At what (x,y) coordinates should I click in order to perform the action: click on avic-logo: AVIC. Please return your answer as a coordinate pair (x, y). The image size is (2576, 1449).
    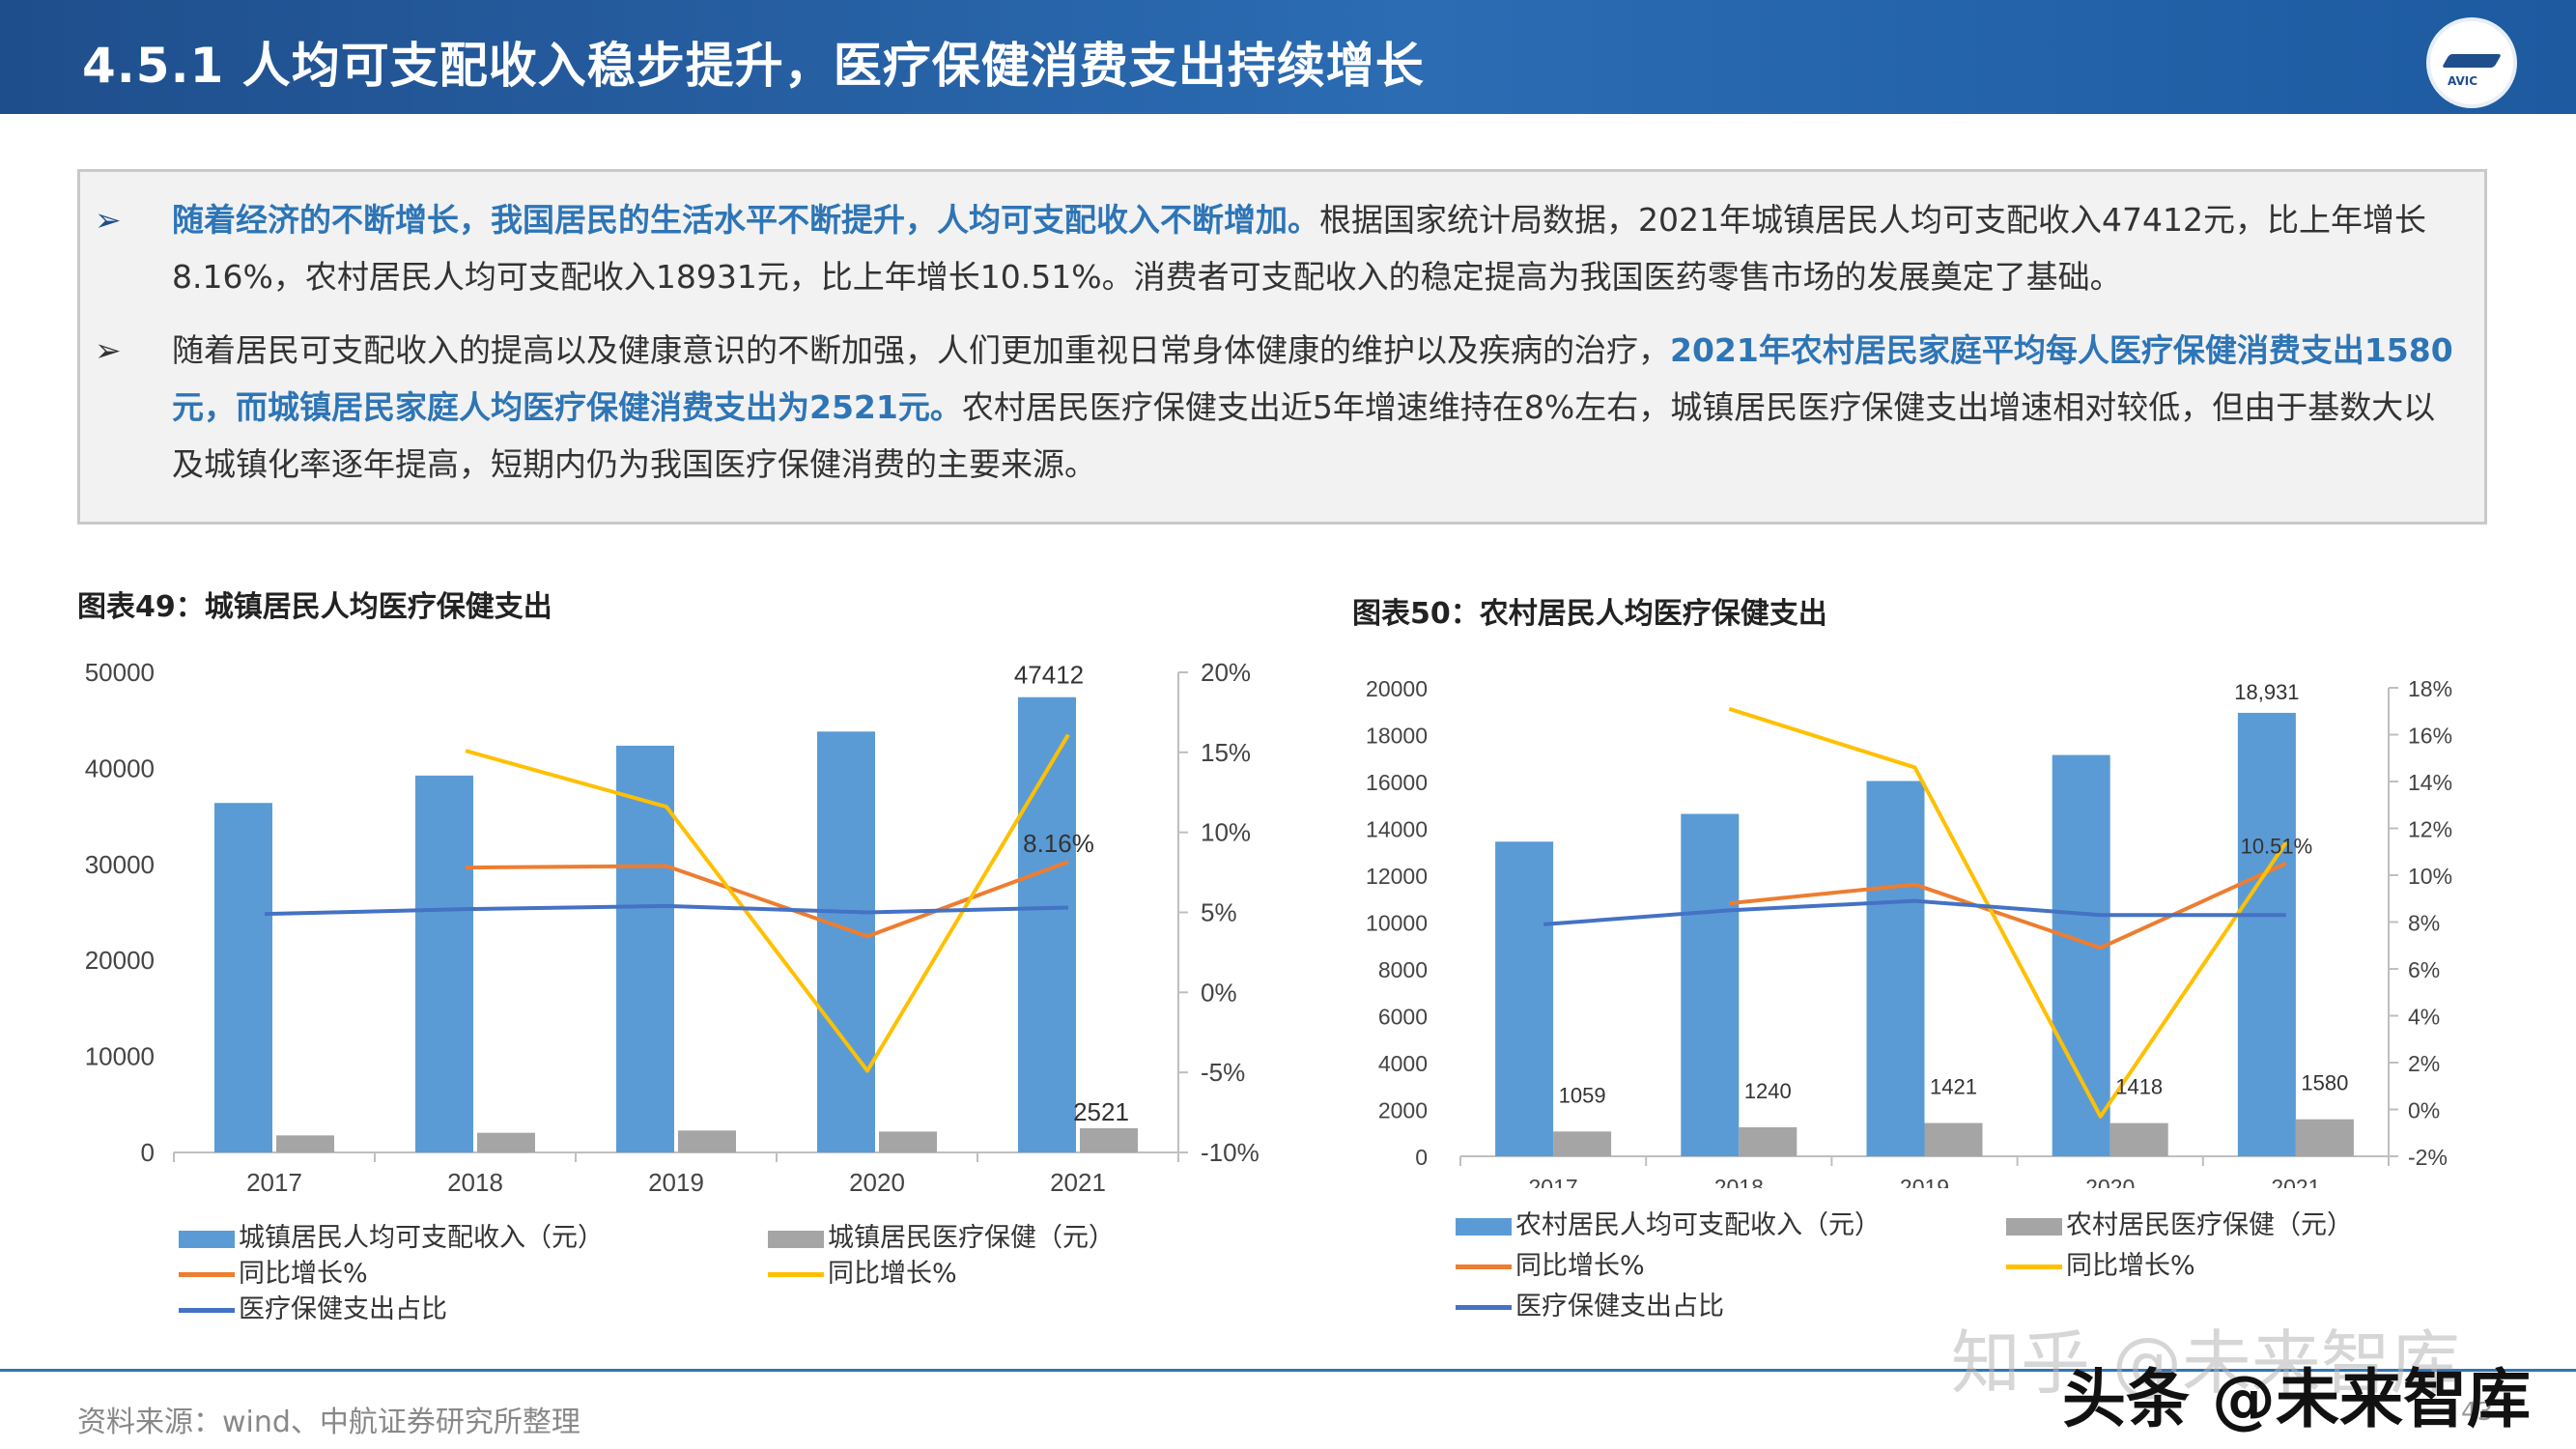
    Looking at the image, I should click on (2471, 63).